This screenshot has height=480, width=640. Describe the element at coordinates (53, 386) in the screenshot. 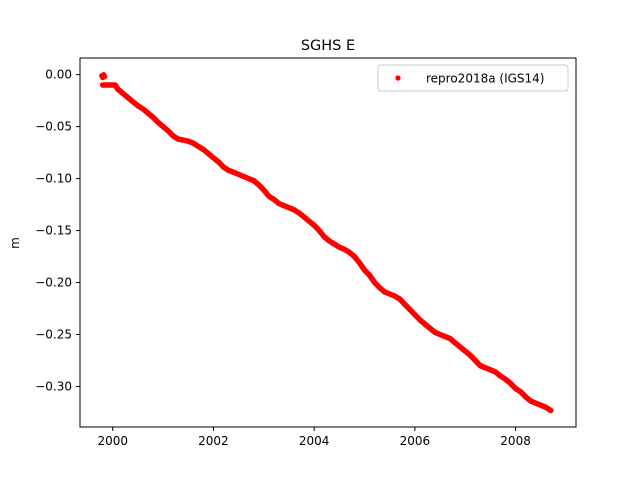

I see `y-tick-label: −0.30` at that location.